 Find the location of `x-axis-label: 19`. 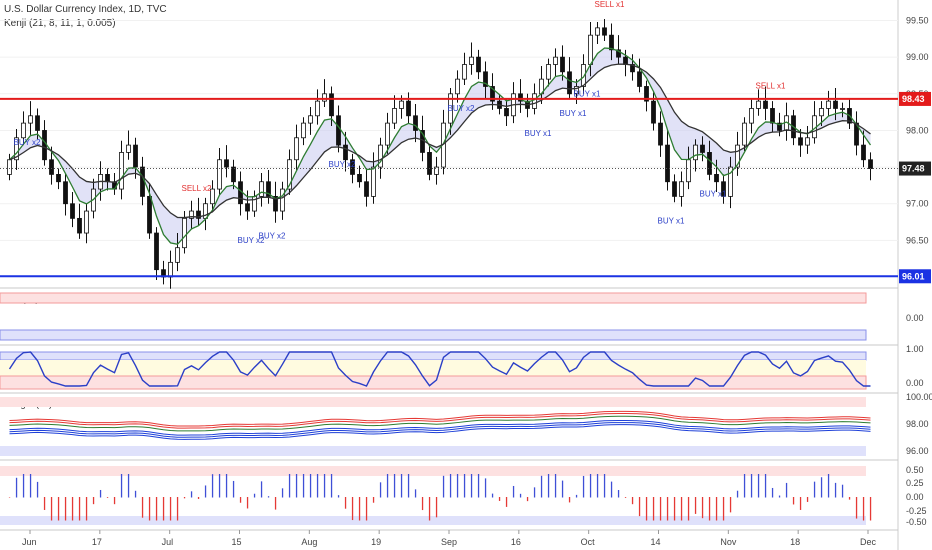

x-axis-label: 19 is located at coordinates (376, 542).